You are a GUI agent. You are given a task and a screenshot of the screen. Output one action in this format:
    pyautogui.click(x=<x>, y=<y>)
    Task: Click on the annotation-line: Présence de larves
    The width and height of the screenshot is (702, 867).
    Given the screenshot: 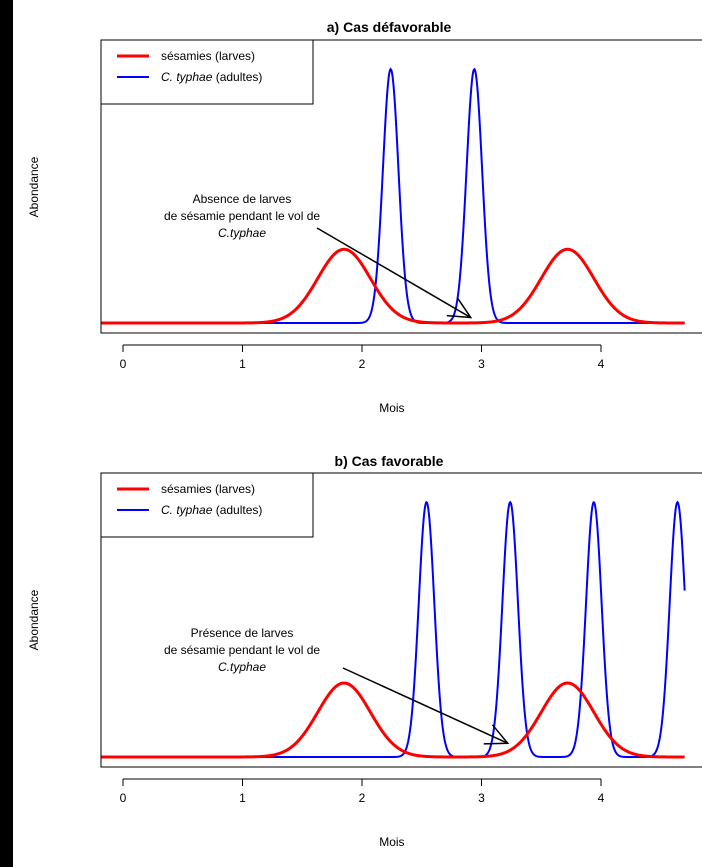 What is the action you would take?
    pyautogui.click(x=242, y=633)
    